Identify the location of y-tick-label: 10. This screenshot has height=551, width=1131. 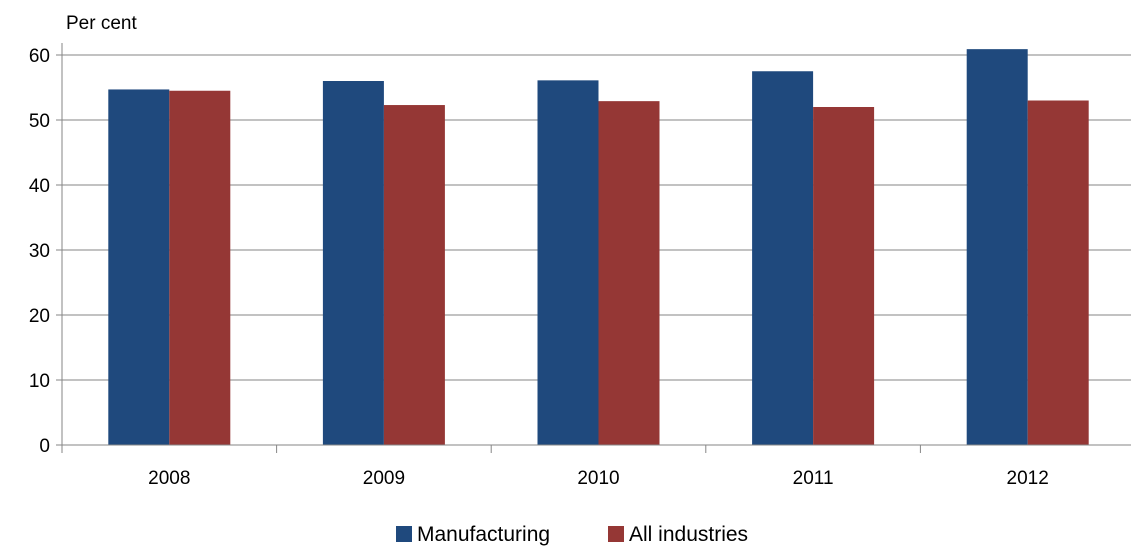
(39, 381).